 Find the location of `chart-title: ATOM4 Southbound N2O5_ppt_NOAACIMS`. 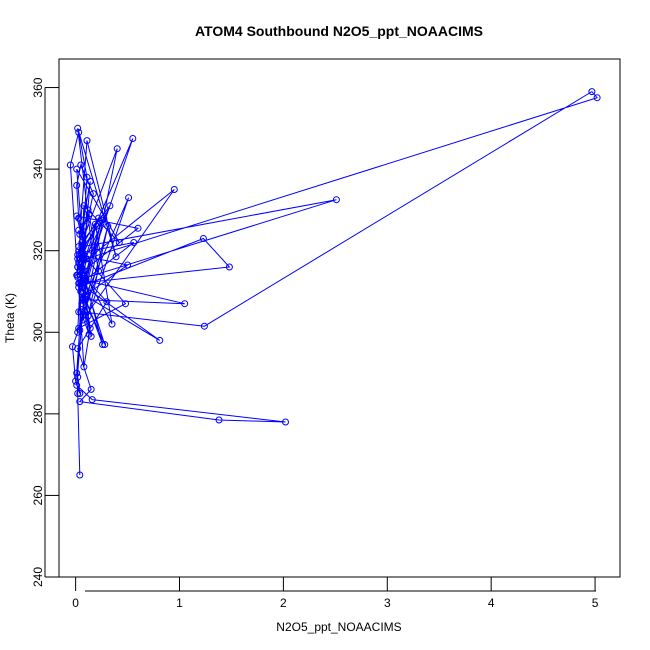

chart-title: ATOM4 Southbound N2O5_ppt_NOAACIMS is located at coordinates (339, 31).